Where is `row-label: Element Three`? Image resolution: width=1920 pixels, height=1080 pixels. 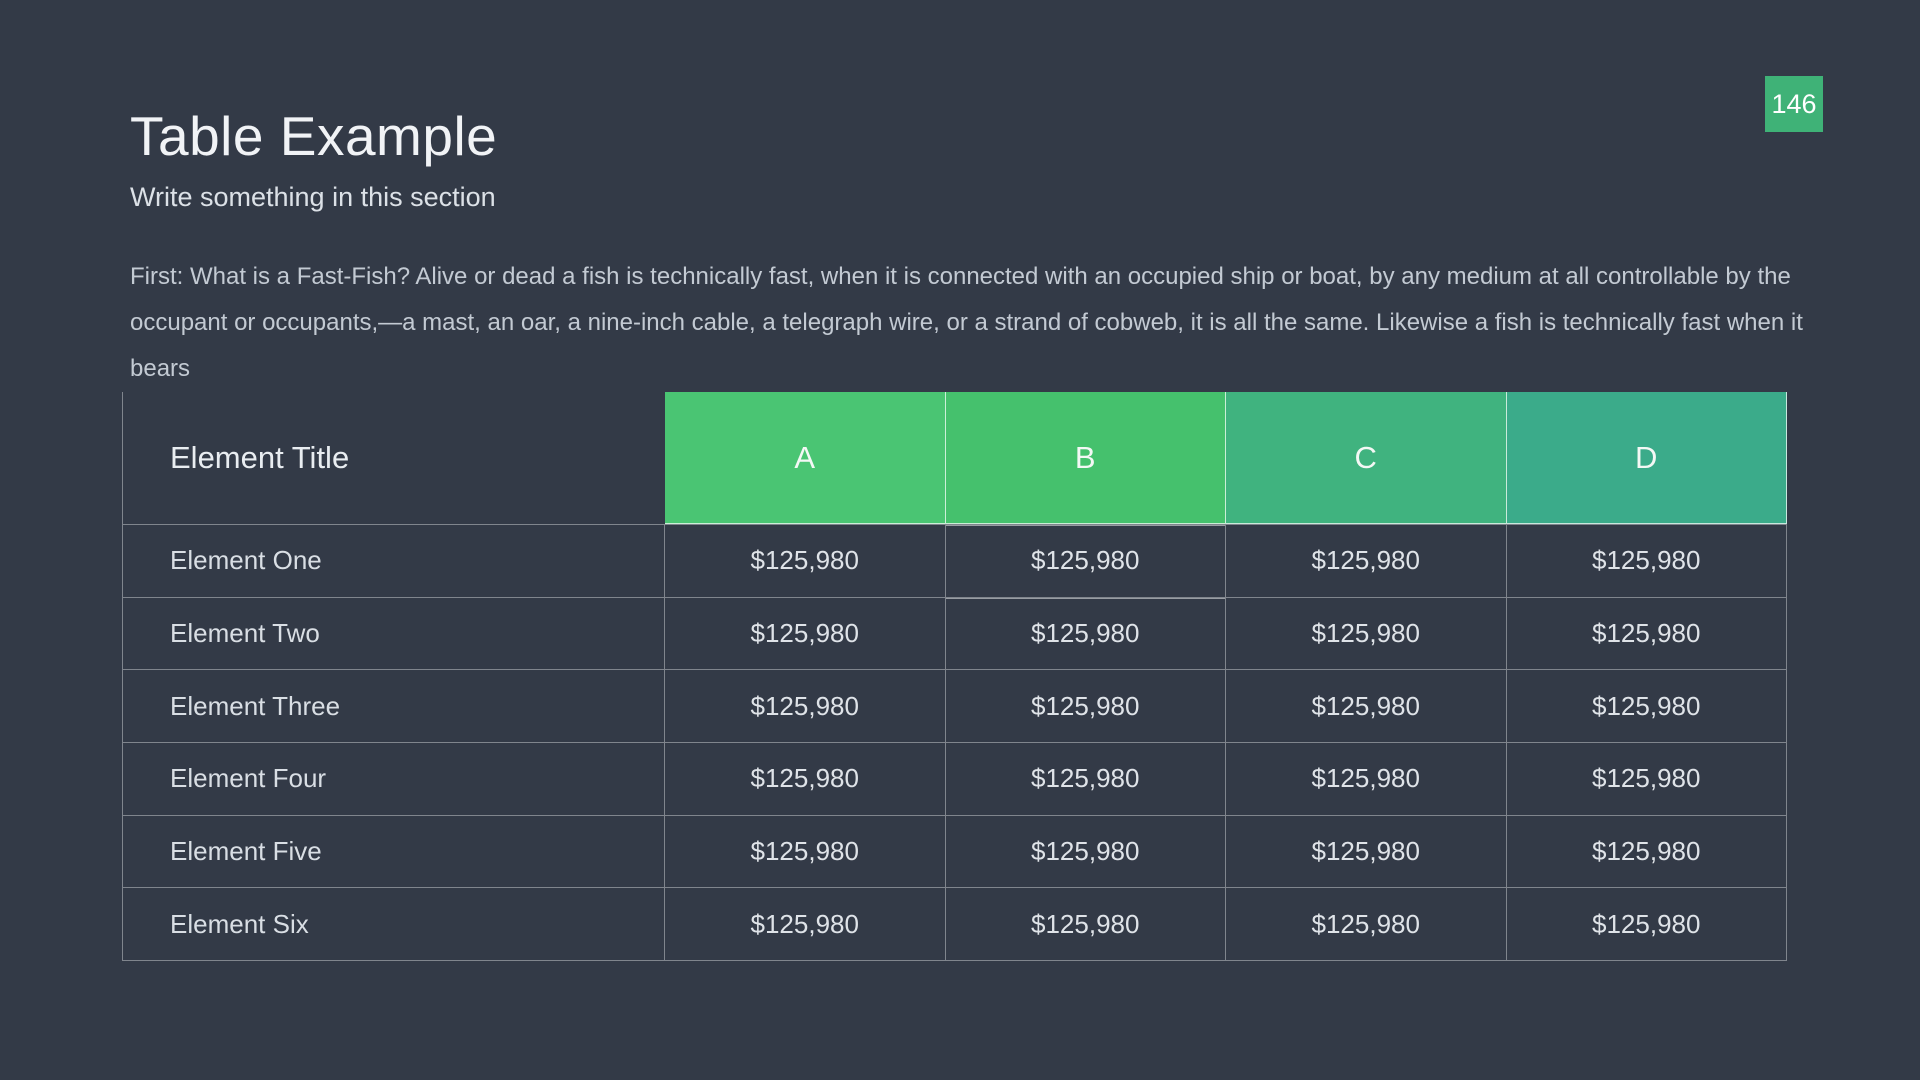 row-label: Element Three is located at coordinates (393, 706).